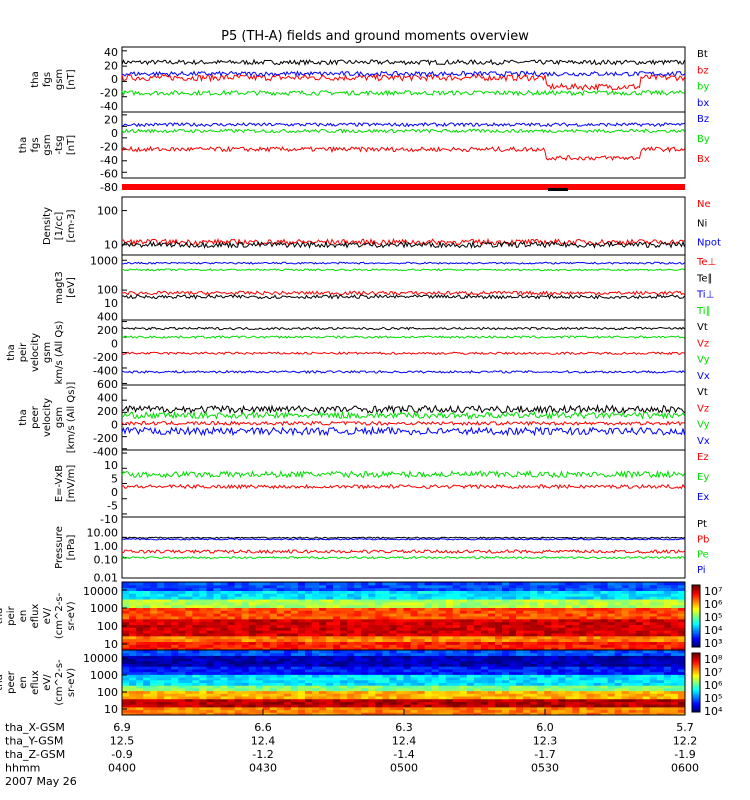 Image resolution: width=750 pixels, height=800 pixels. What do you see at coordinates (2, 616) in the screenshot?
I see `y-axis-label-line: tha` at bounding box center [2, 616].